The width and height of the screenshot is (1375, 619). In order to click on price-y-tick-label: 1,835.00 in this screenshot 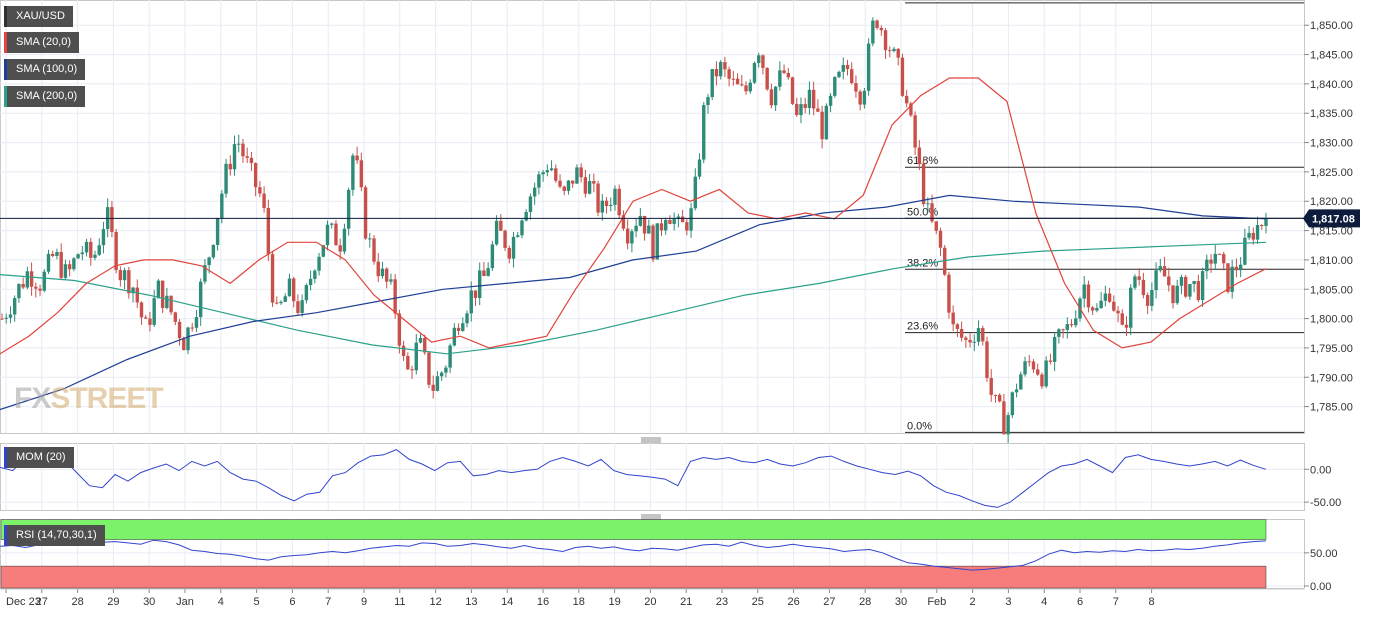, I will do `click(1331, 114)`.